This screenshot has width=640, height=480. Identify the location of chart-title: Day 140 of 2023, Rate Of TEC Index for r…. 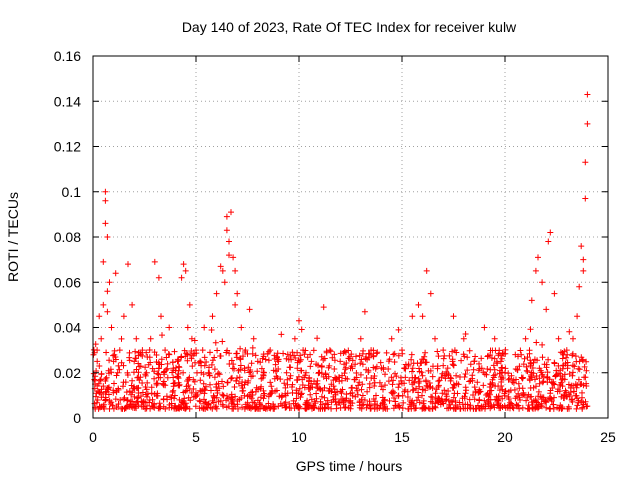
(349, 27).